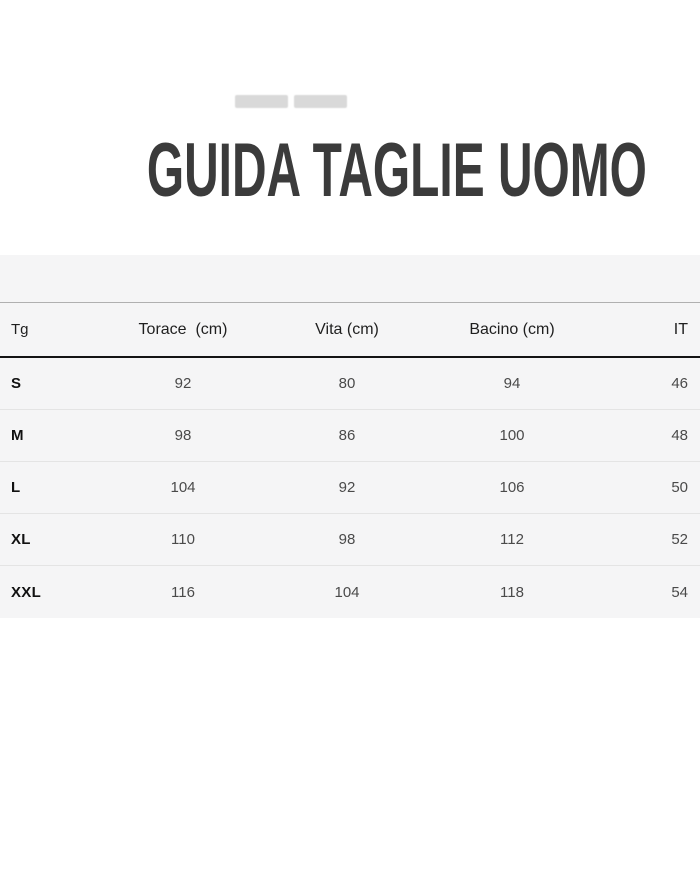  What do you see at coordinates (183, 435) in the screenshot?
I see `cell-torace: 98` at bounding box center [183, 435].